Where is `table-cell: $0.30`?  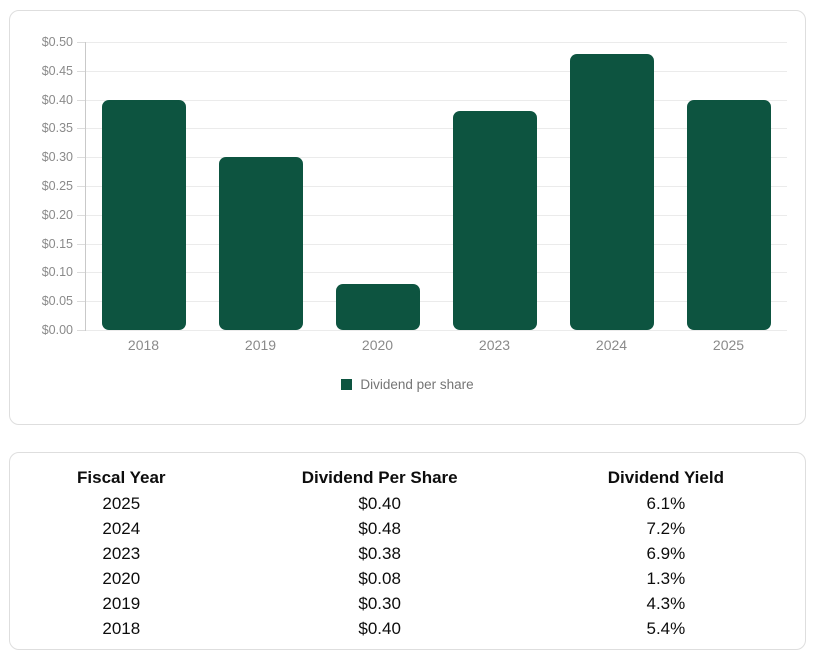 table-cell: $0.30 is located at coordinates (379, 603).